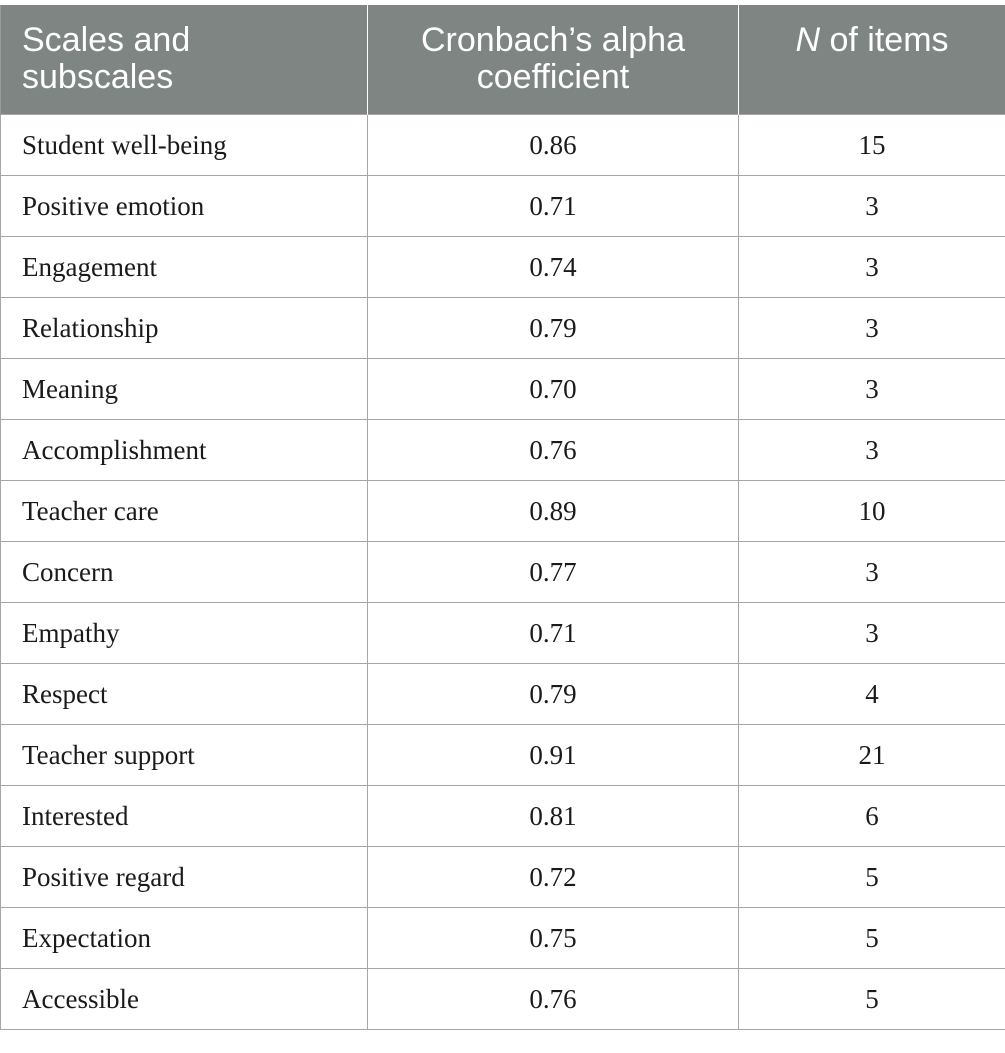  Describe the element at coordinates (553, 77) in the screenshot. I see `header-alpha-line2: coefficient` at that location.